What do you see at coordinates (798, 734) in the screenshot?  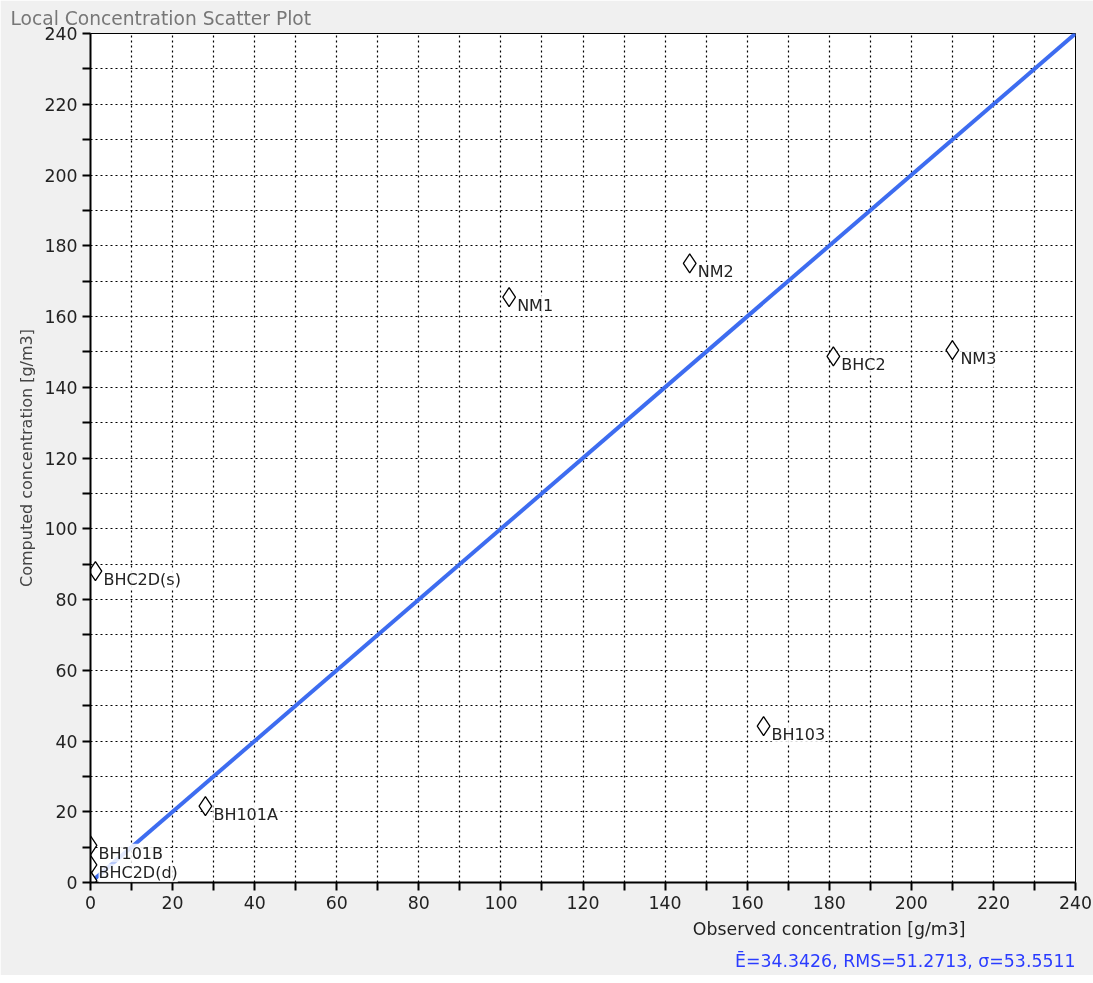 I see `annotation: BH103` at bounding box center [798, 734].